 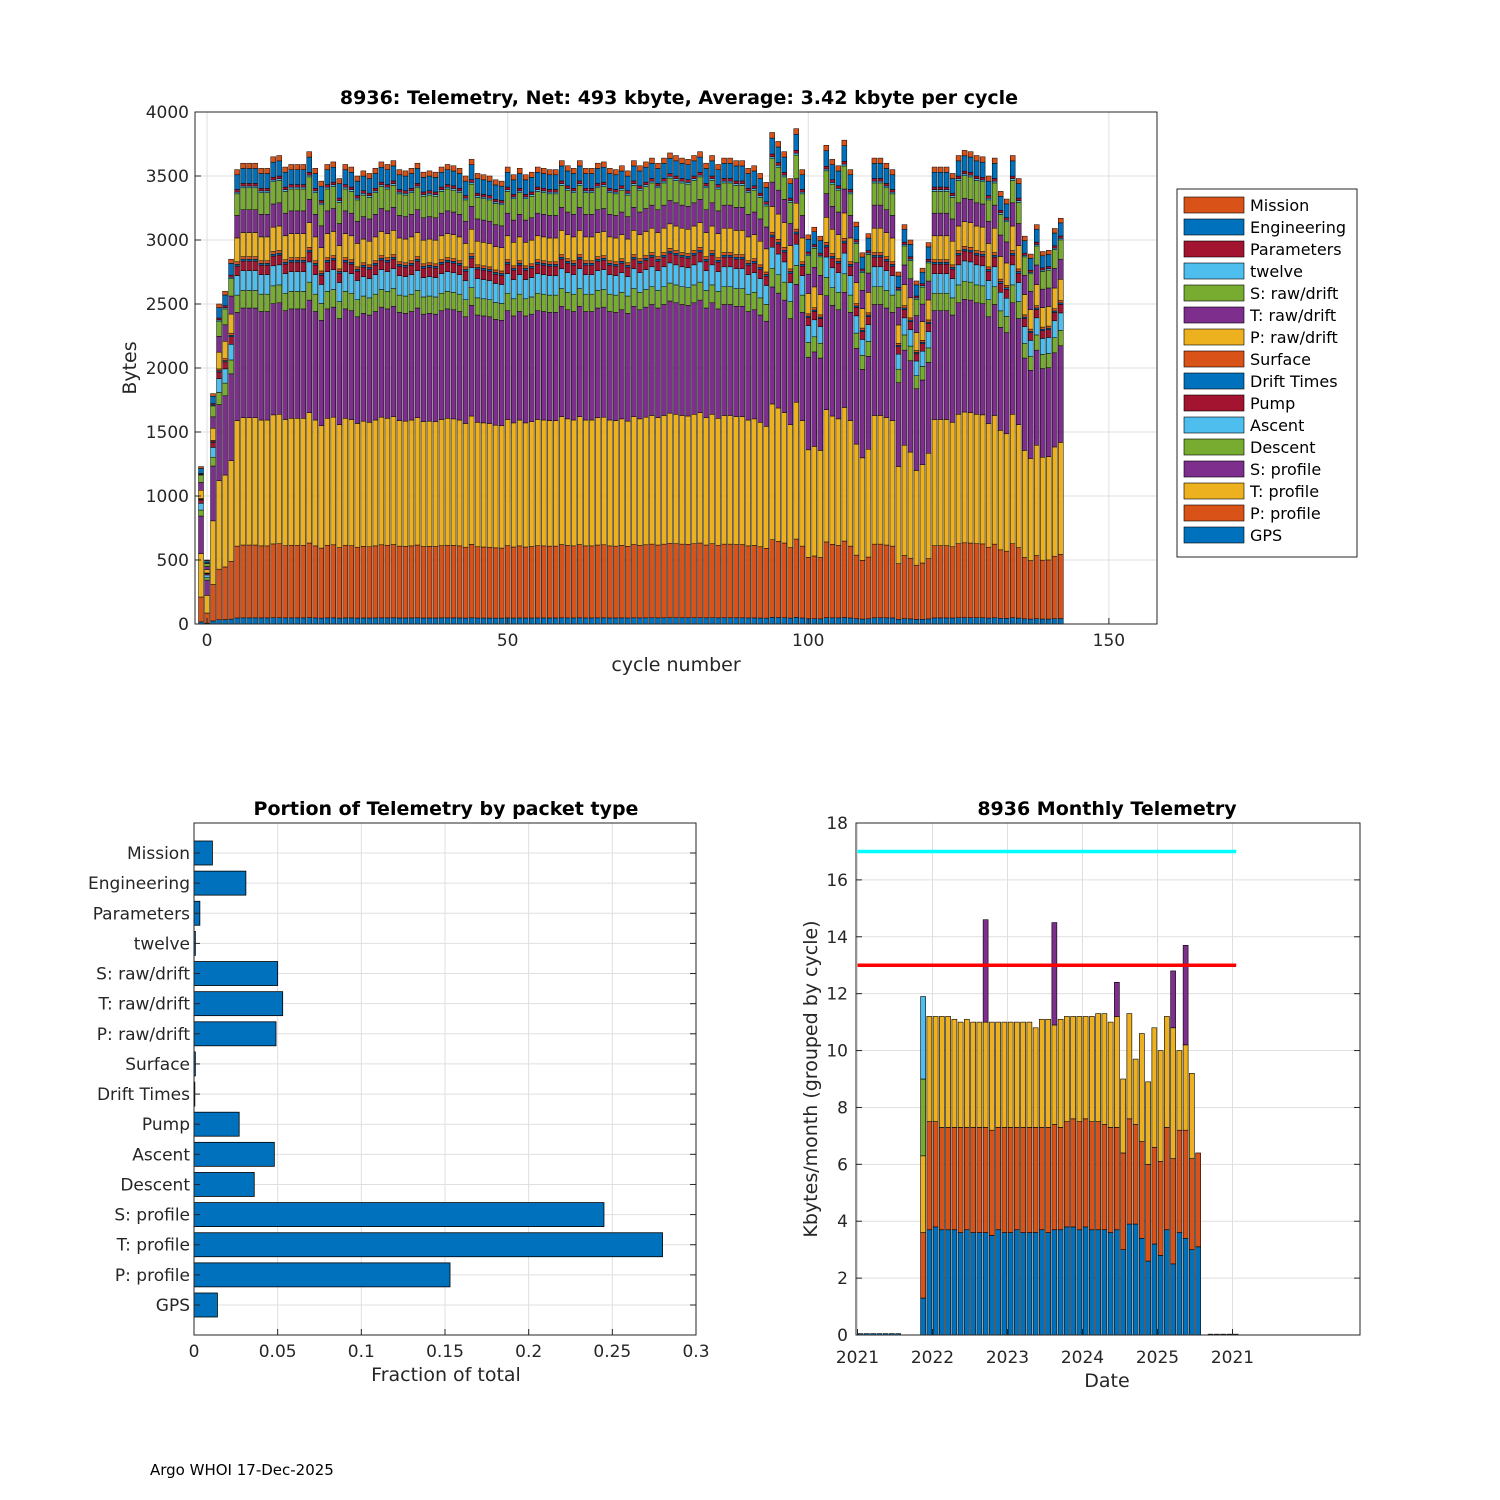 What do you see at coordinates (837, 1052) in the screenshot?
I see `y-tick-label: 10` at bounding box center [837, 1052].